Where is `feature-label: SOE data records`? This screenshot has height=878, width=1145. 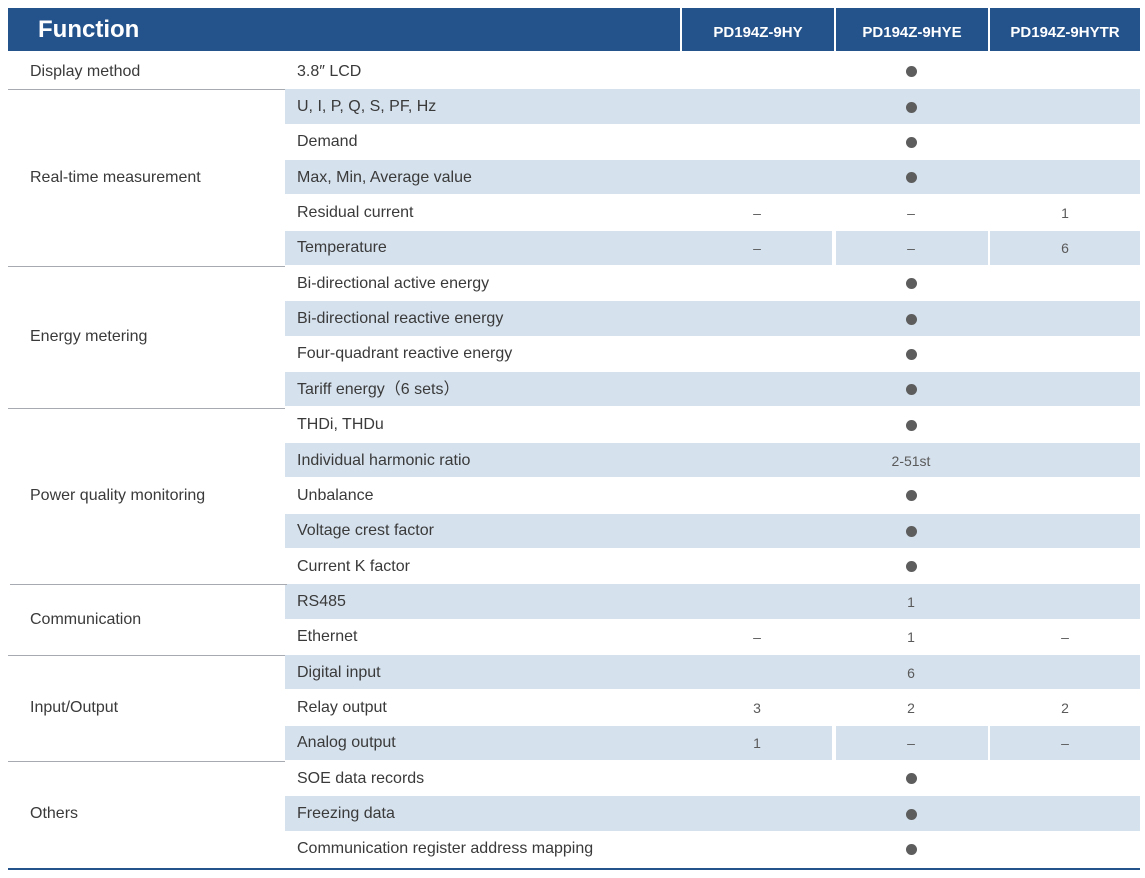
feature-label: SOE data records is located at coordinates (361, 778).